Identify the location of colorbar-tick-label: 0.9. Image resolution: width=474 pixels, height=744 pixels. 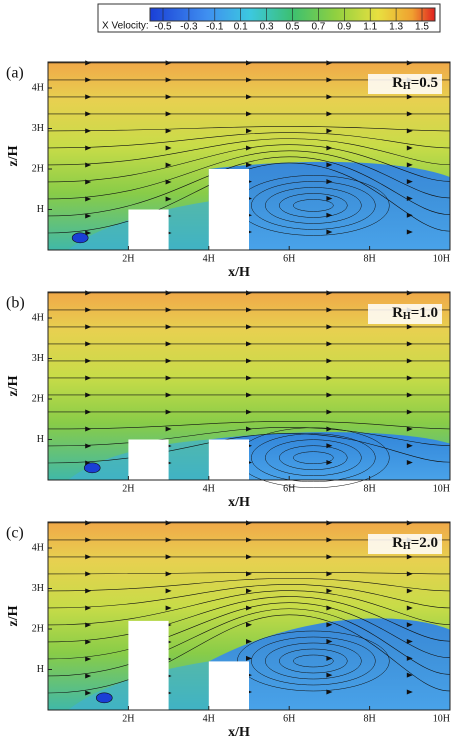
(344, 27).